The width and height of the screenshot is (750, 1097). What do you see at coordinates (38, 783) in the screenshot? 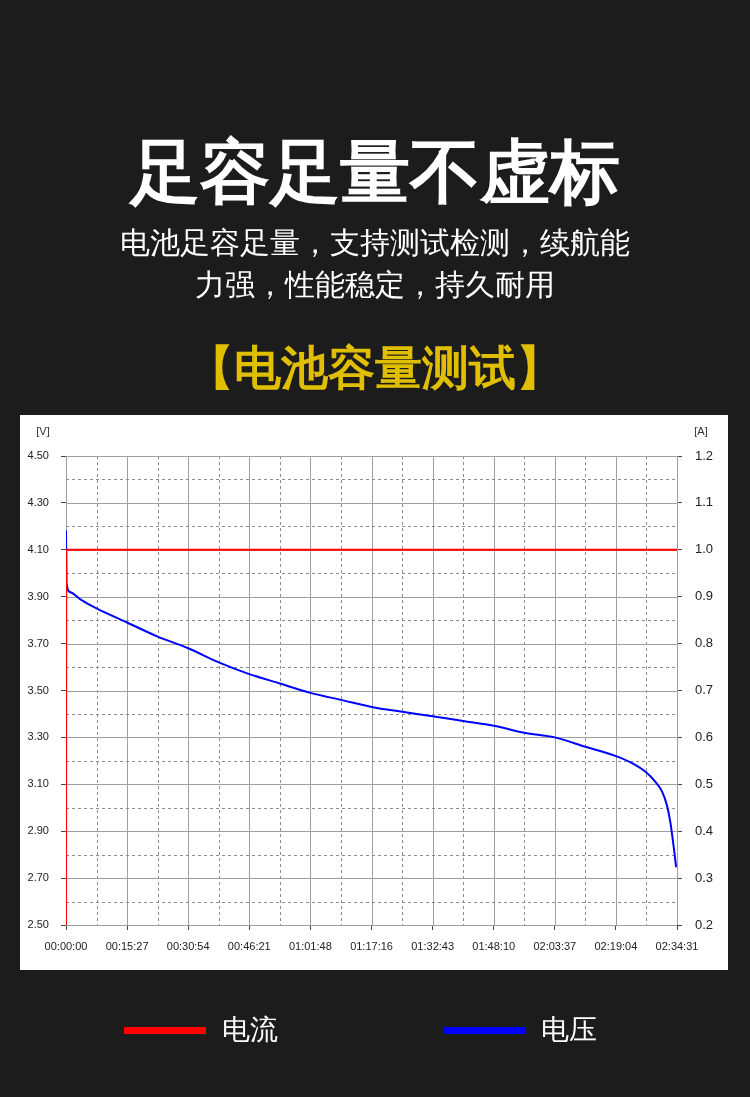
I see `y-tick-label: 3.10` at bounding box center [38, 783].